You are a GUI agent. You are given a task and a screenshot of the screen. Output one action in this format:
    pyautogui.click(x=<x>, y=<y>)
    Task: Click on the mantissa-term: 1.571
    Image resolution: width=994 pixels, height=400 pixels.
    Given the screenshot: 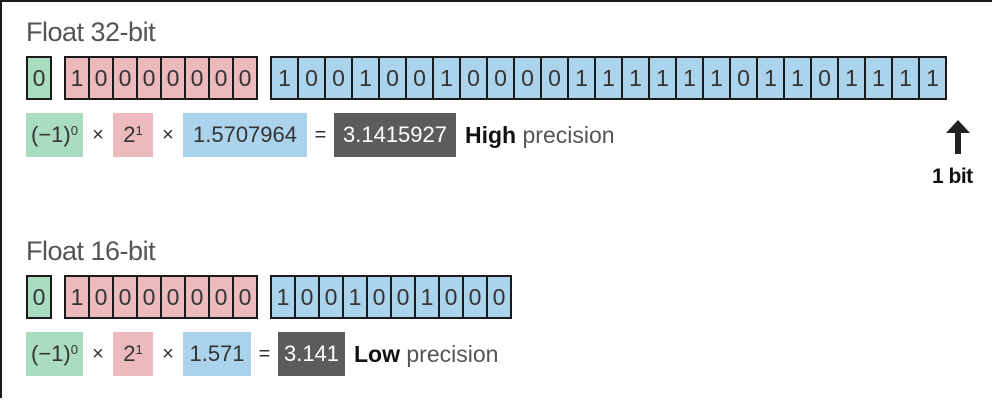 What is the action you would take?
    pyautogui.click(x=217, y=354)
    